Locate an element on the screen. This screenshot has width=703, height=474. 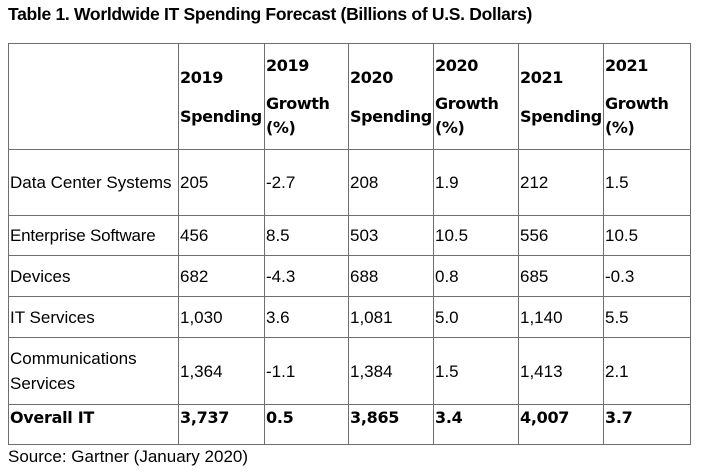
cell-2019-growth: -4.3 is located at coordinates (306, 276).